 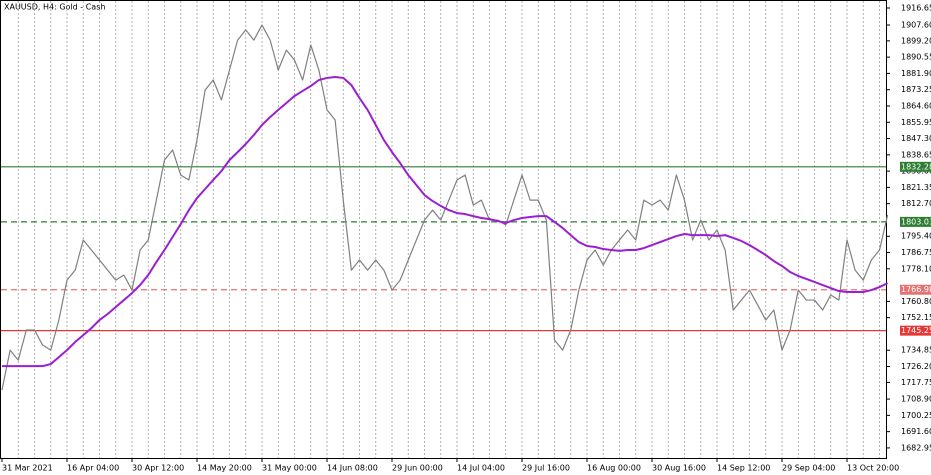 What do you see at coordinates (916, 252) in the screenshot?
I see `y-tick-label: 1786.75` at bounding box center [916, 252].